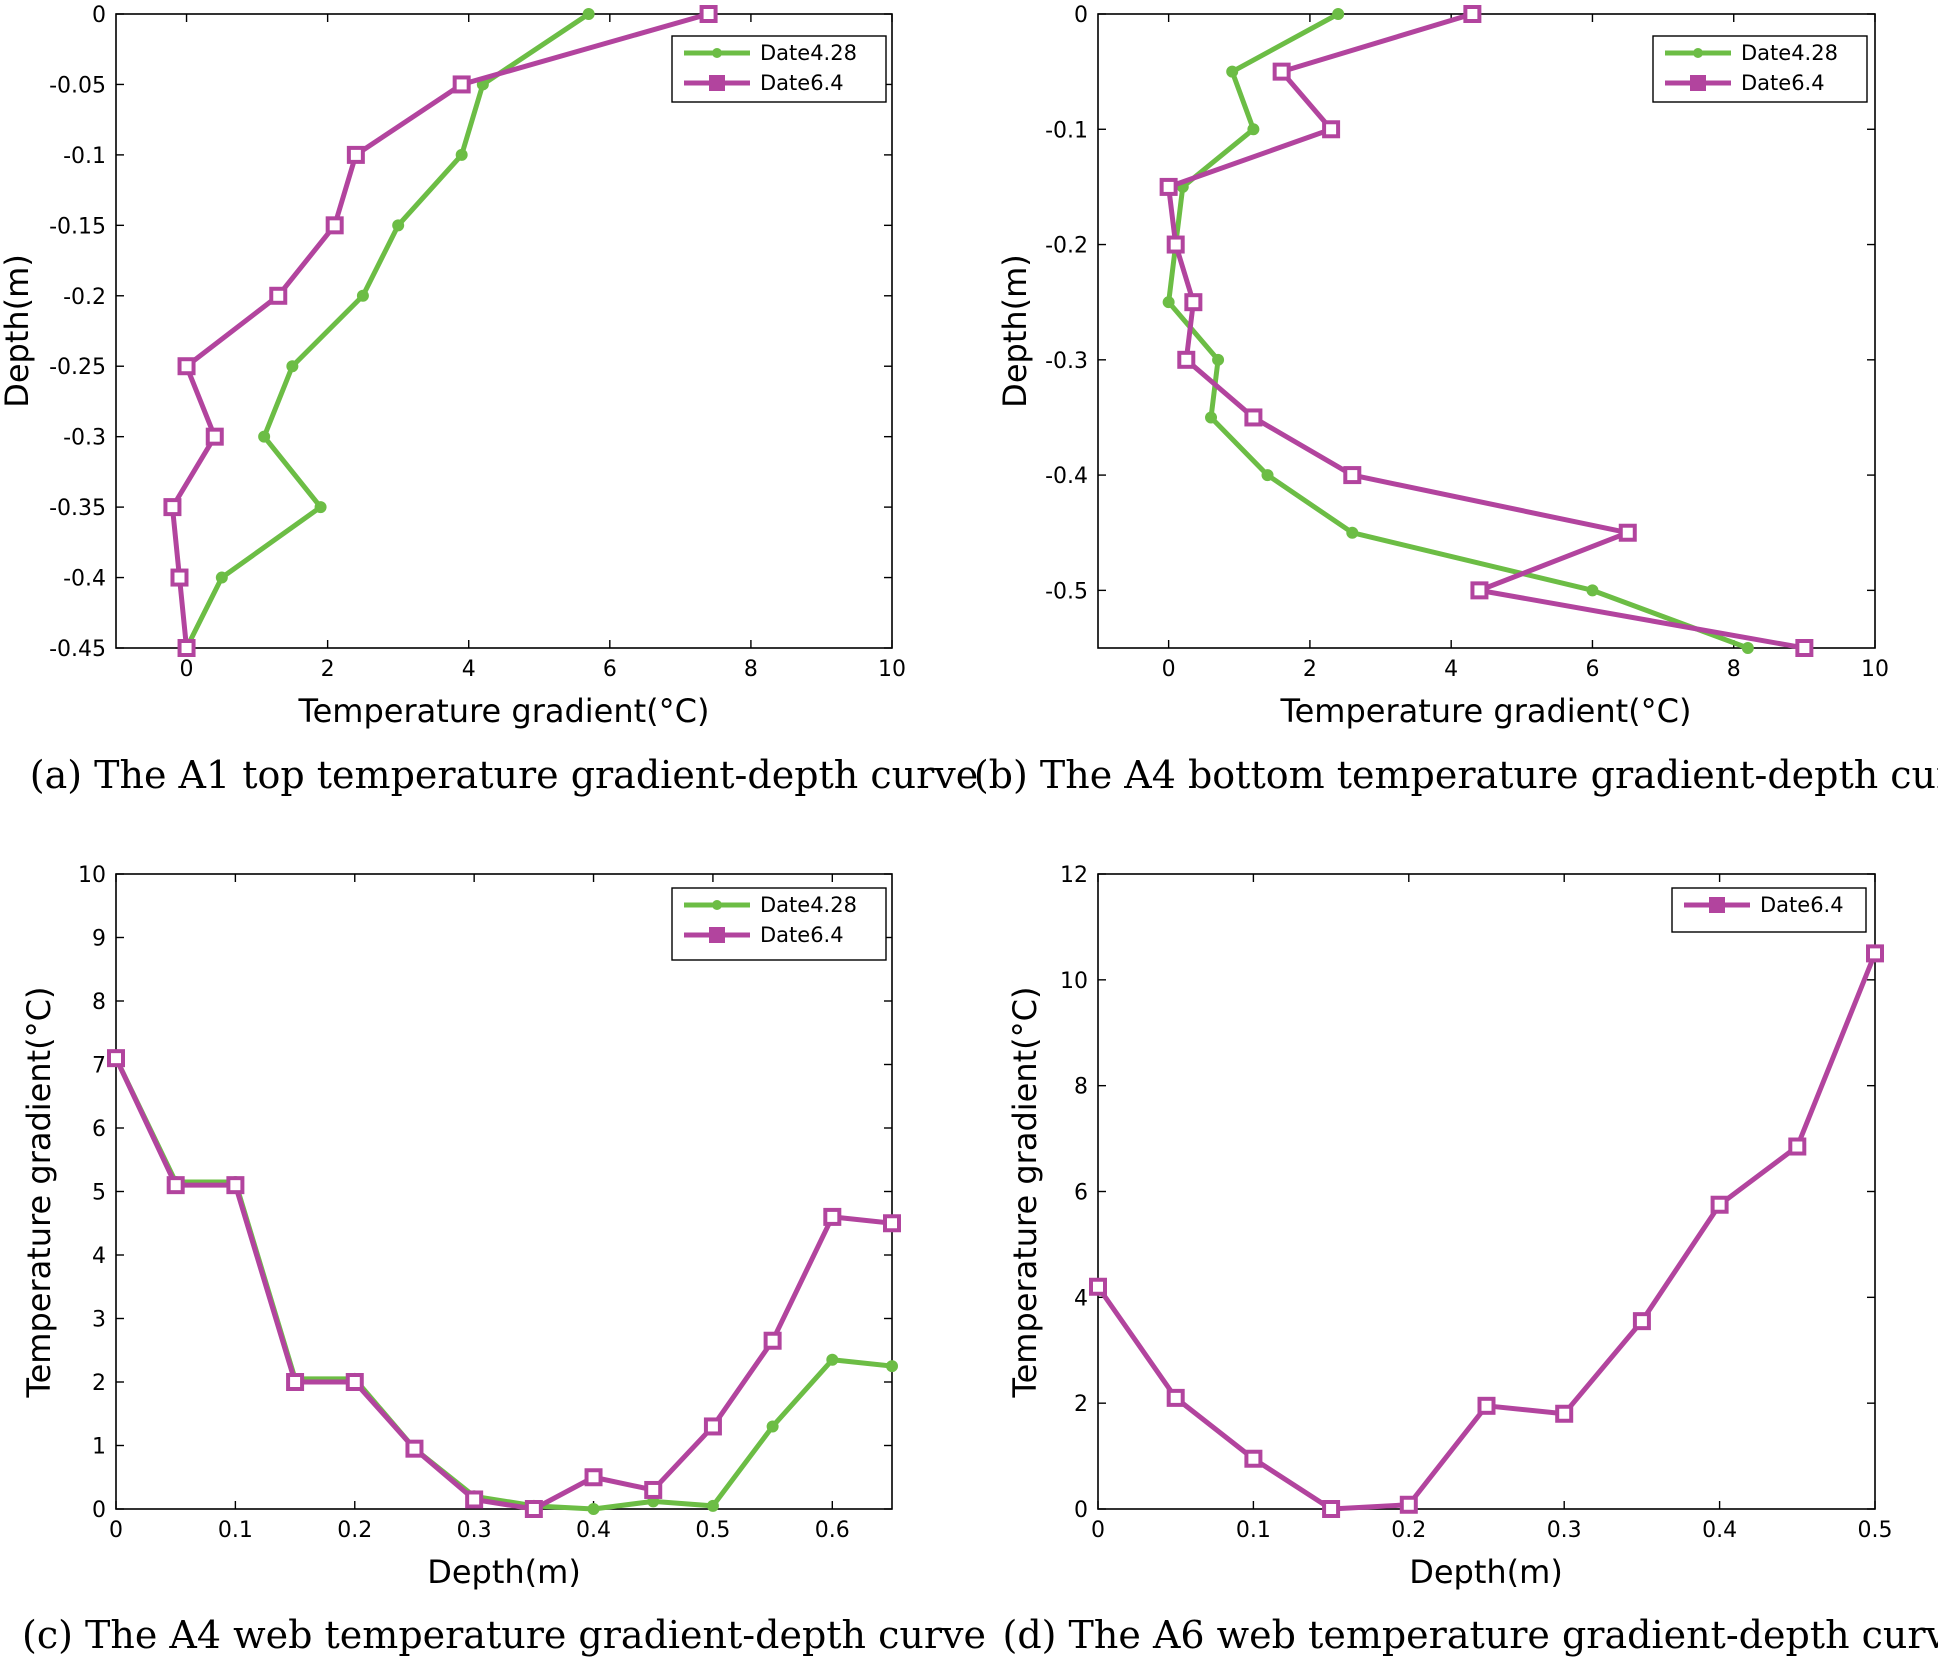 The image size is (1938, 1669). I want to click on y-tick-label: -0.1, so click(84, 156).